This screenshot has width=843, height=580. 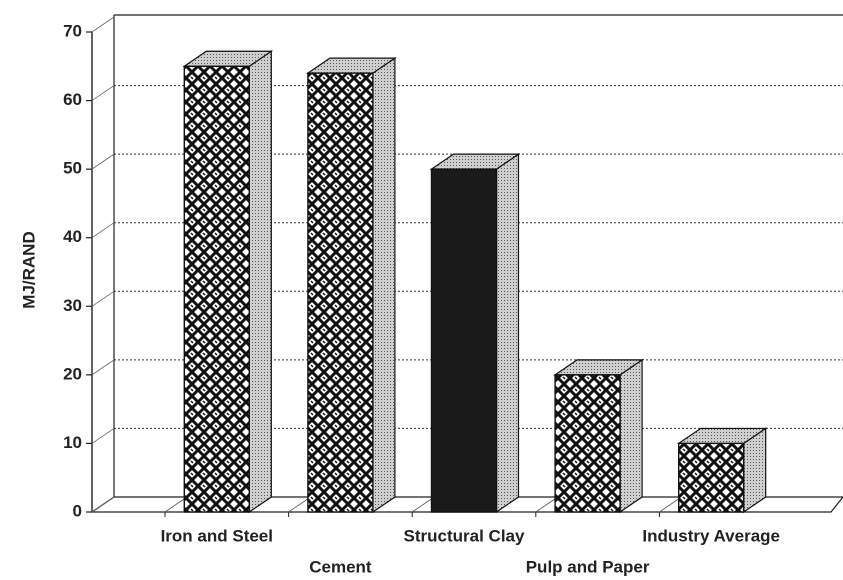 I want to click on y-tick-label: 50, so click(x=72, y=168).